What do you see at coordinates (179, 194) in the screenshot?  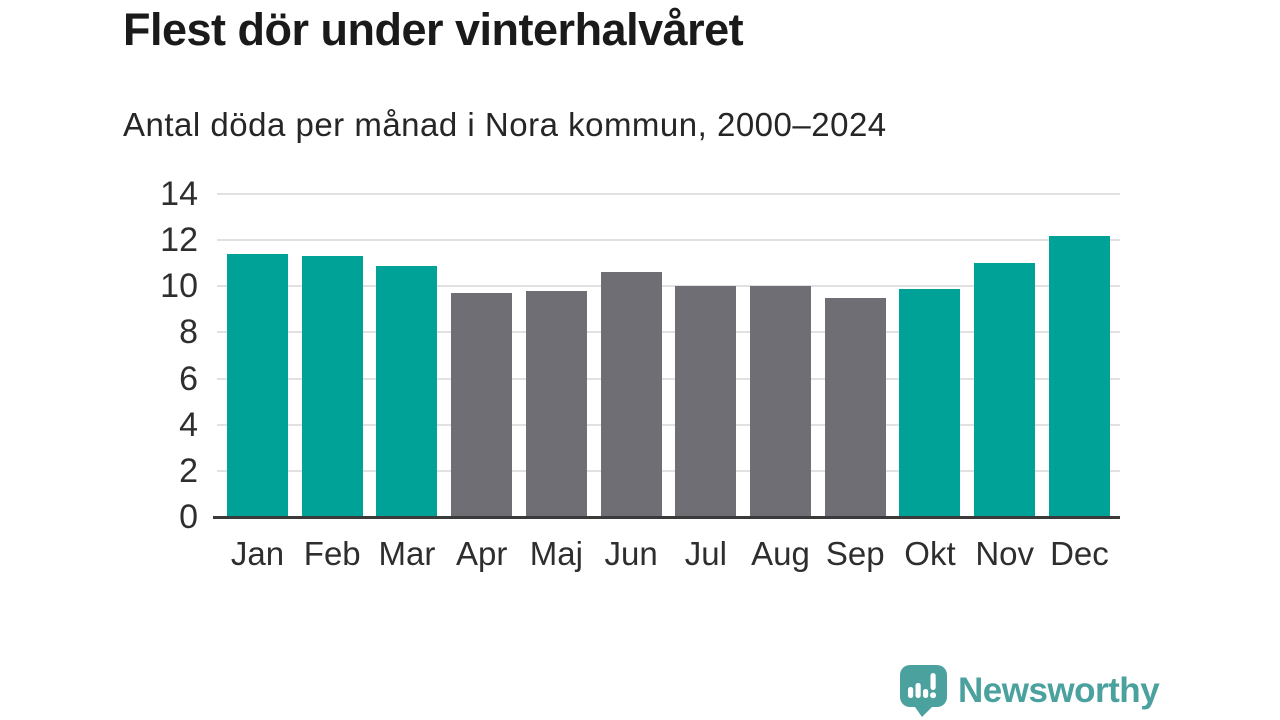 I see `y-tick-label: 14` at bounding box center [179, 194].